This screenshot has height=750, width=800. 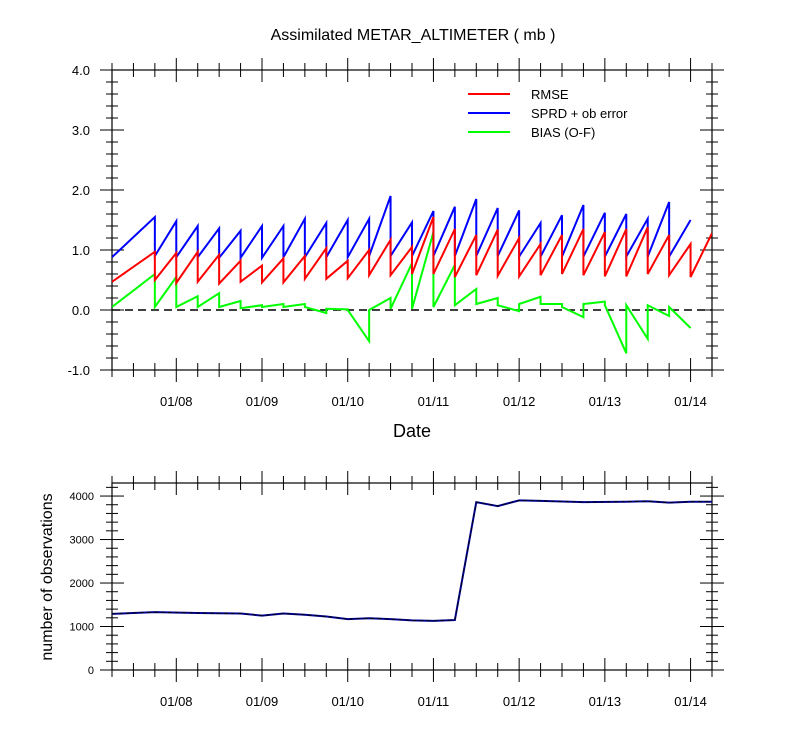 I want to click on top-x-tick-label: 01/14, so click(x=690, y=401).